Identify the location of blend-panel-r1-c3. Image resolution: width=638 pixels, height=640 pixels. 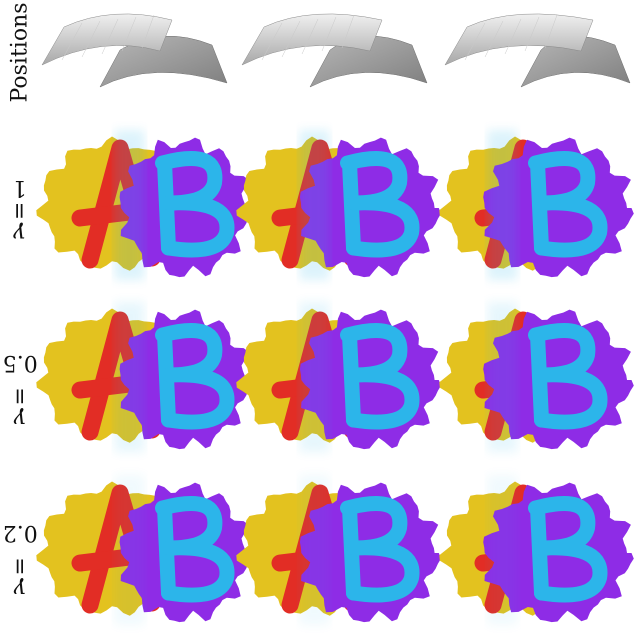
(536, 205).